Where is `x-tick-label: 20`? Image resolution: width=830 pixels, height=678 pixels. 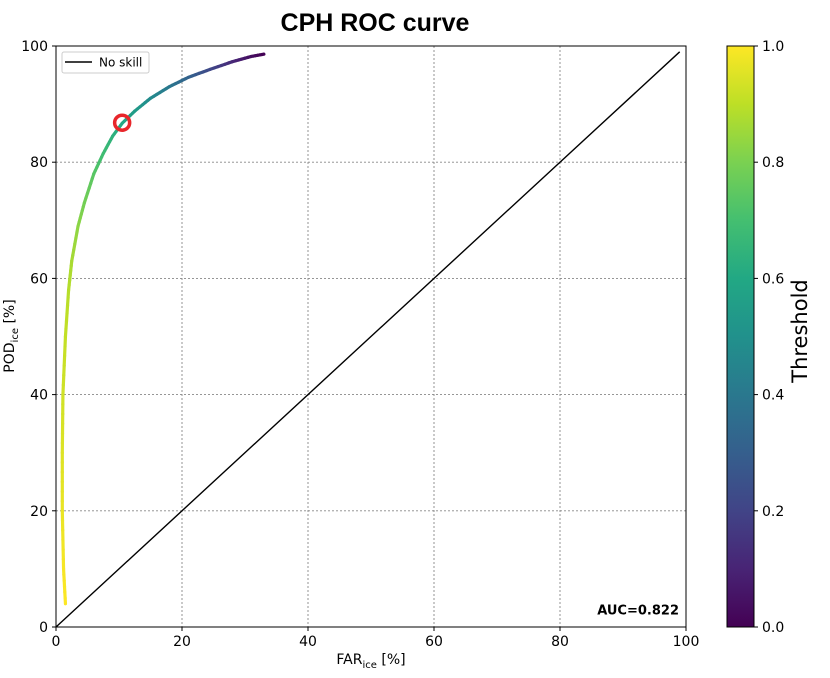 x-tick-label: 20 is located at coordinates (182, 642).